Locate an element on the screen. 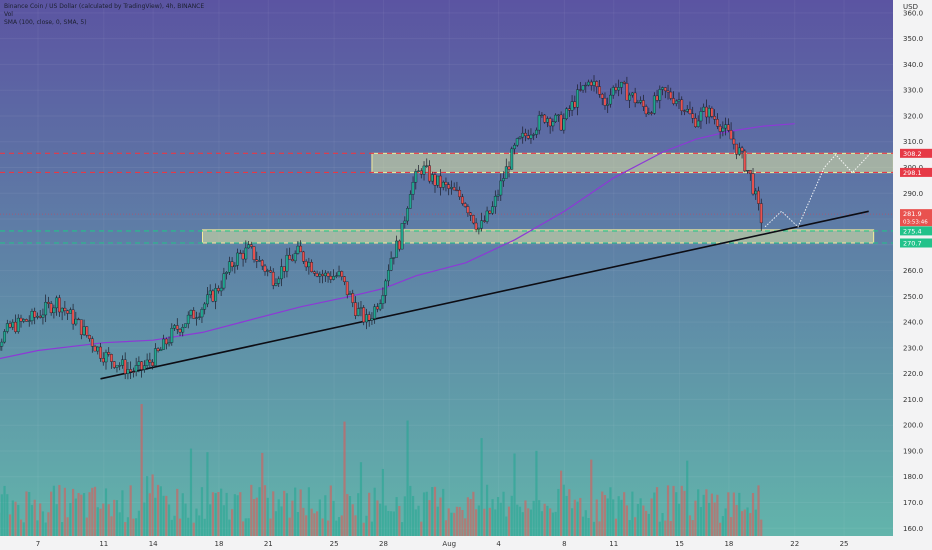 The height and width of the screenshot is (550, 932). price-tick-label: 230.0 is located at coordinates (913, 348).